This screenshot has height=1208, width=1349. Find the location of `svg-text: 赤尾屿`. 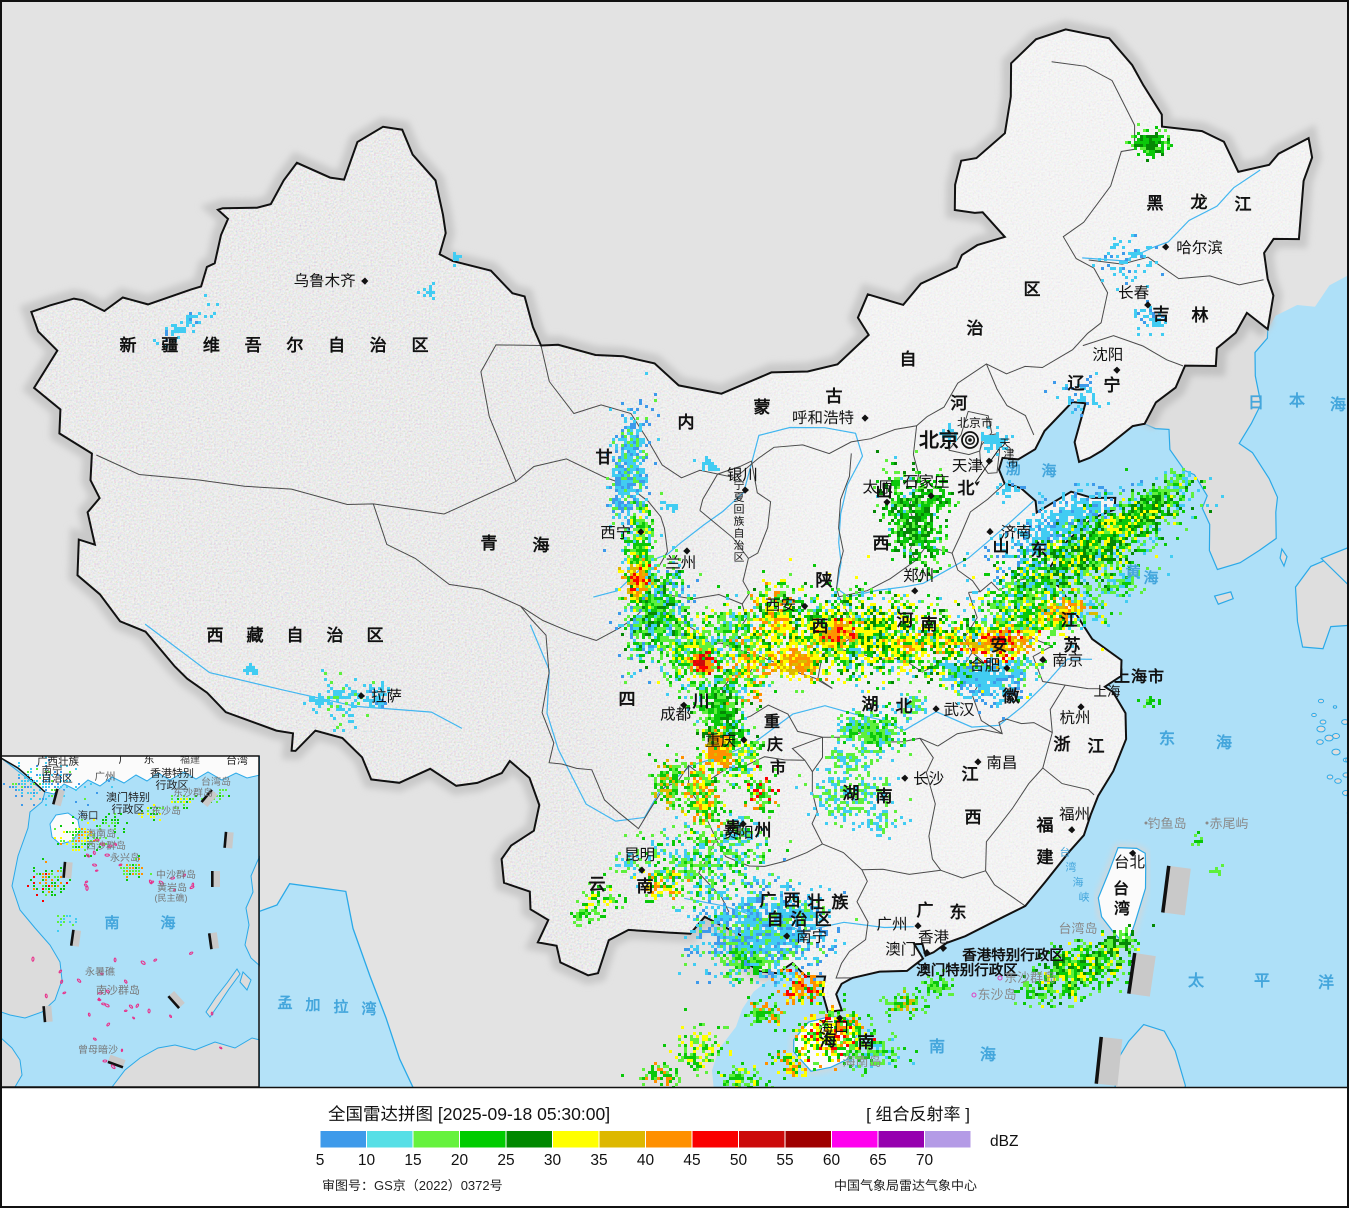

svg-text: 赤尾屿 is located at coordinates (1228, 822).